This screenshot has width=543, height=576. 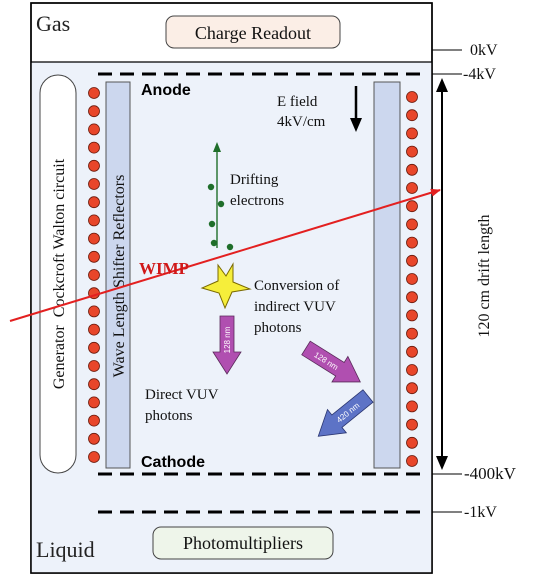 What do you see at coordinates (254, 180) in the screenshot?
I see `drifting-label-line1: Drifting` at bounding box center [254, 180].